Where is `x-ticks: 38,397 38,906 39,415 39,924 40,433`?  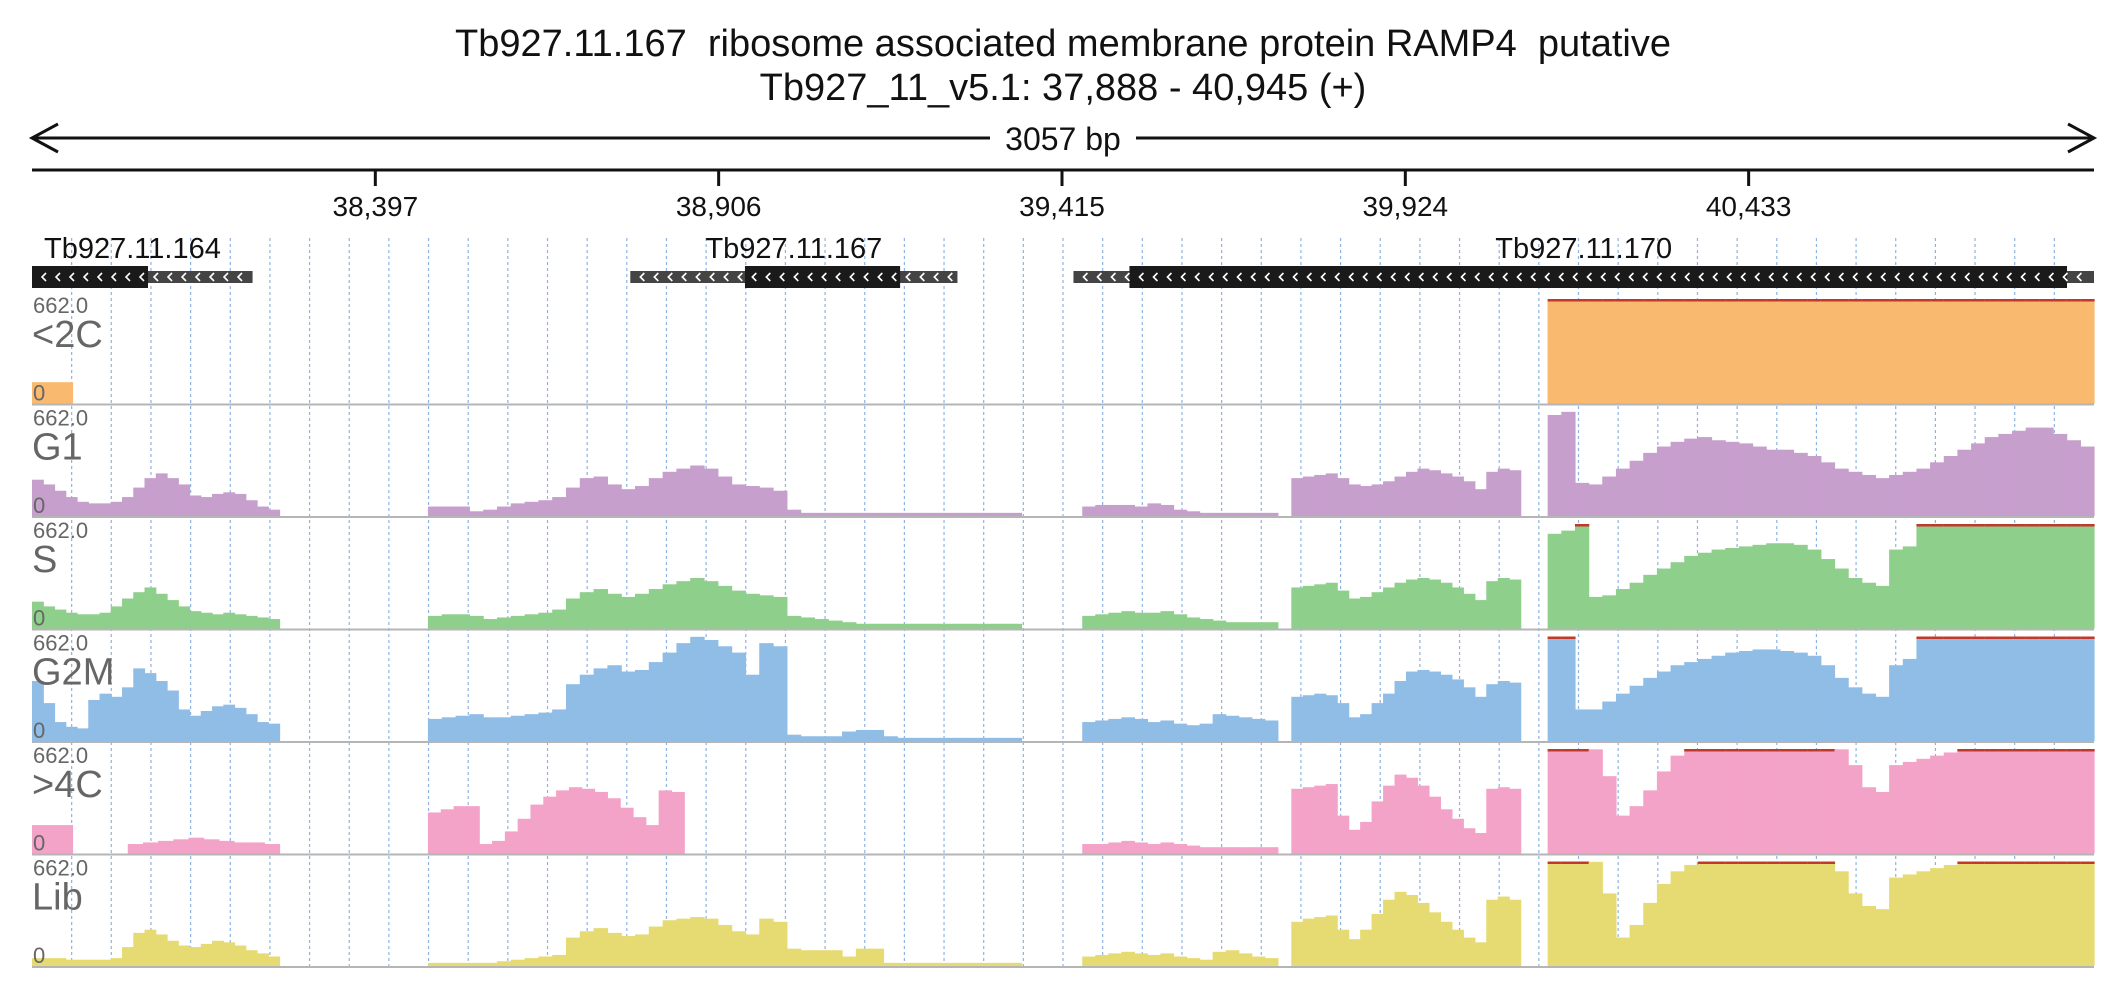
x-ticks: 38,397 38,906 39,415 39,924 40,433 is located at coordinates (1062, 196).